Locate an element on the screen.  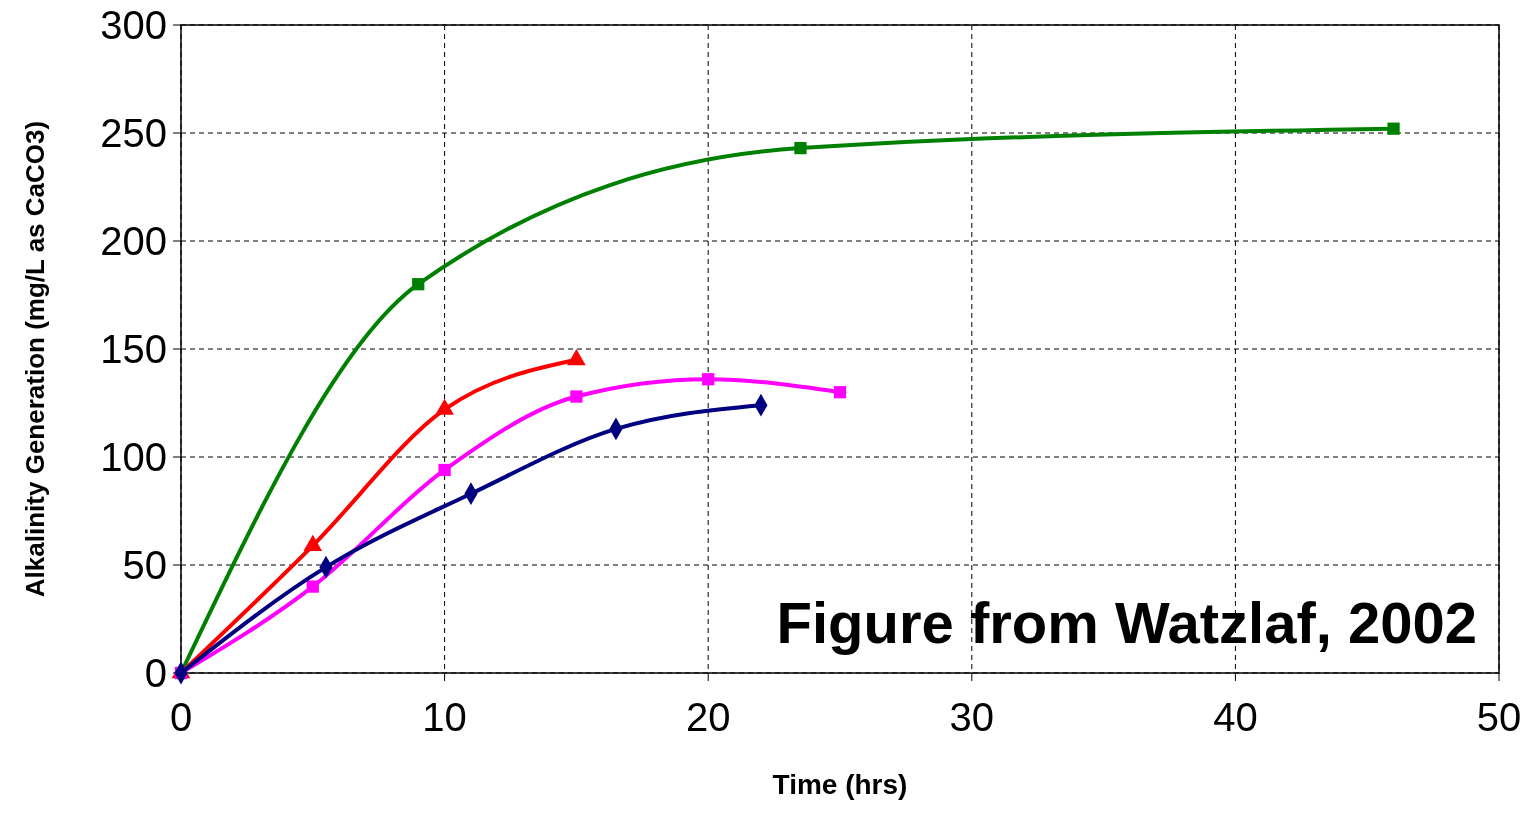
y-tick-label: 150 is located at coordinates (133, 349).